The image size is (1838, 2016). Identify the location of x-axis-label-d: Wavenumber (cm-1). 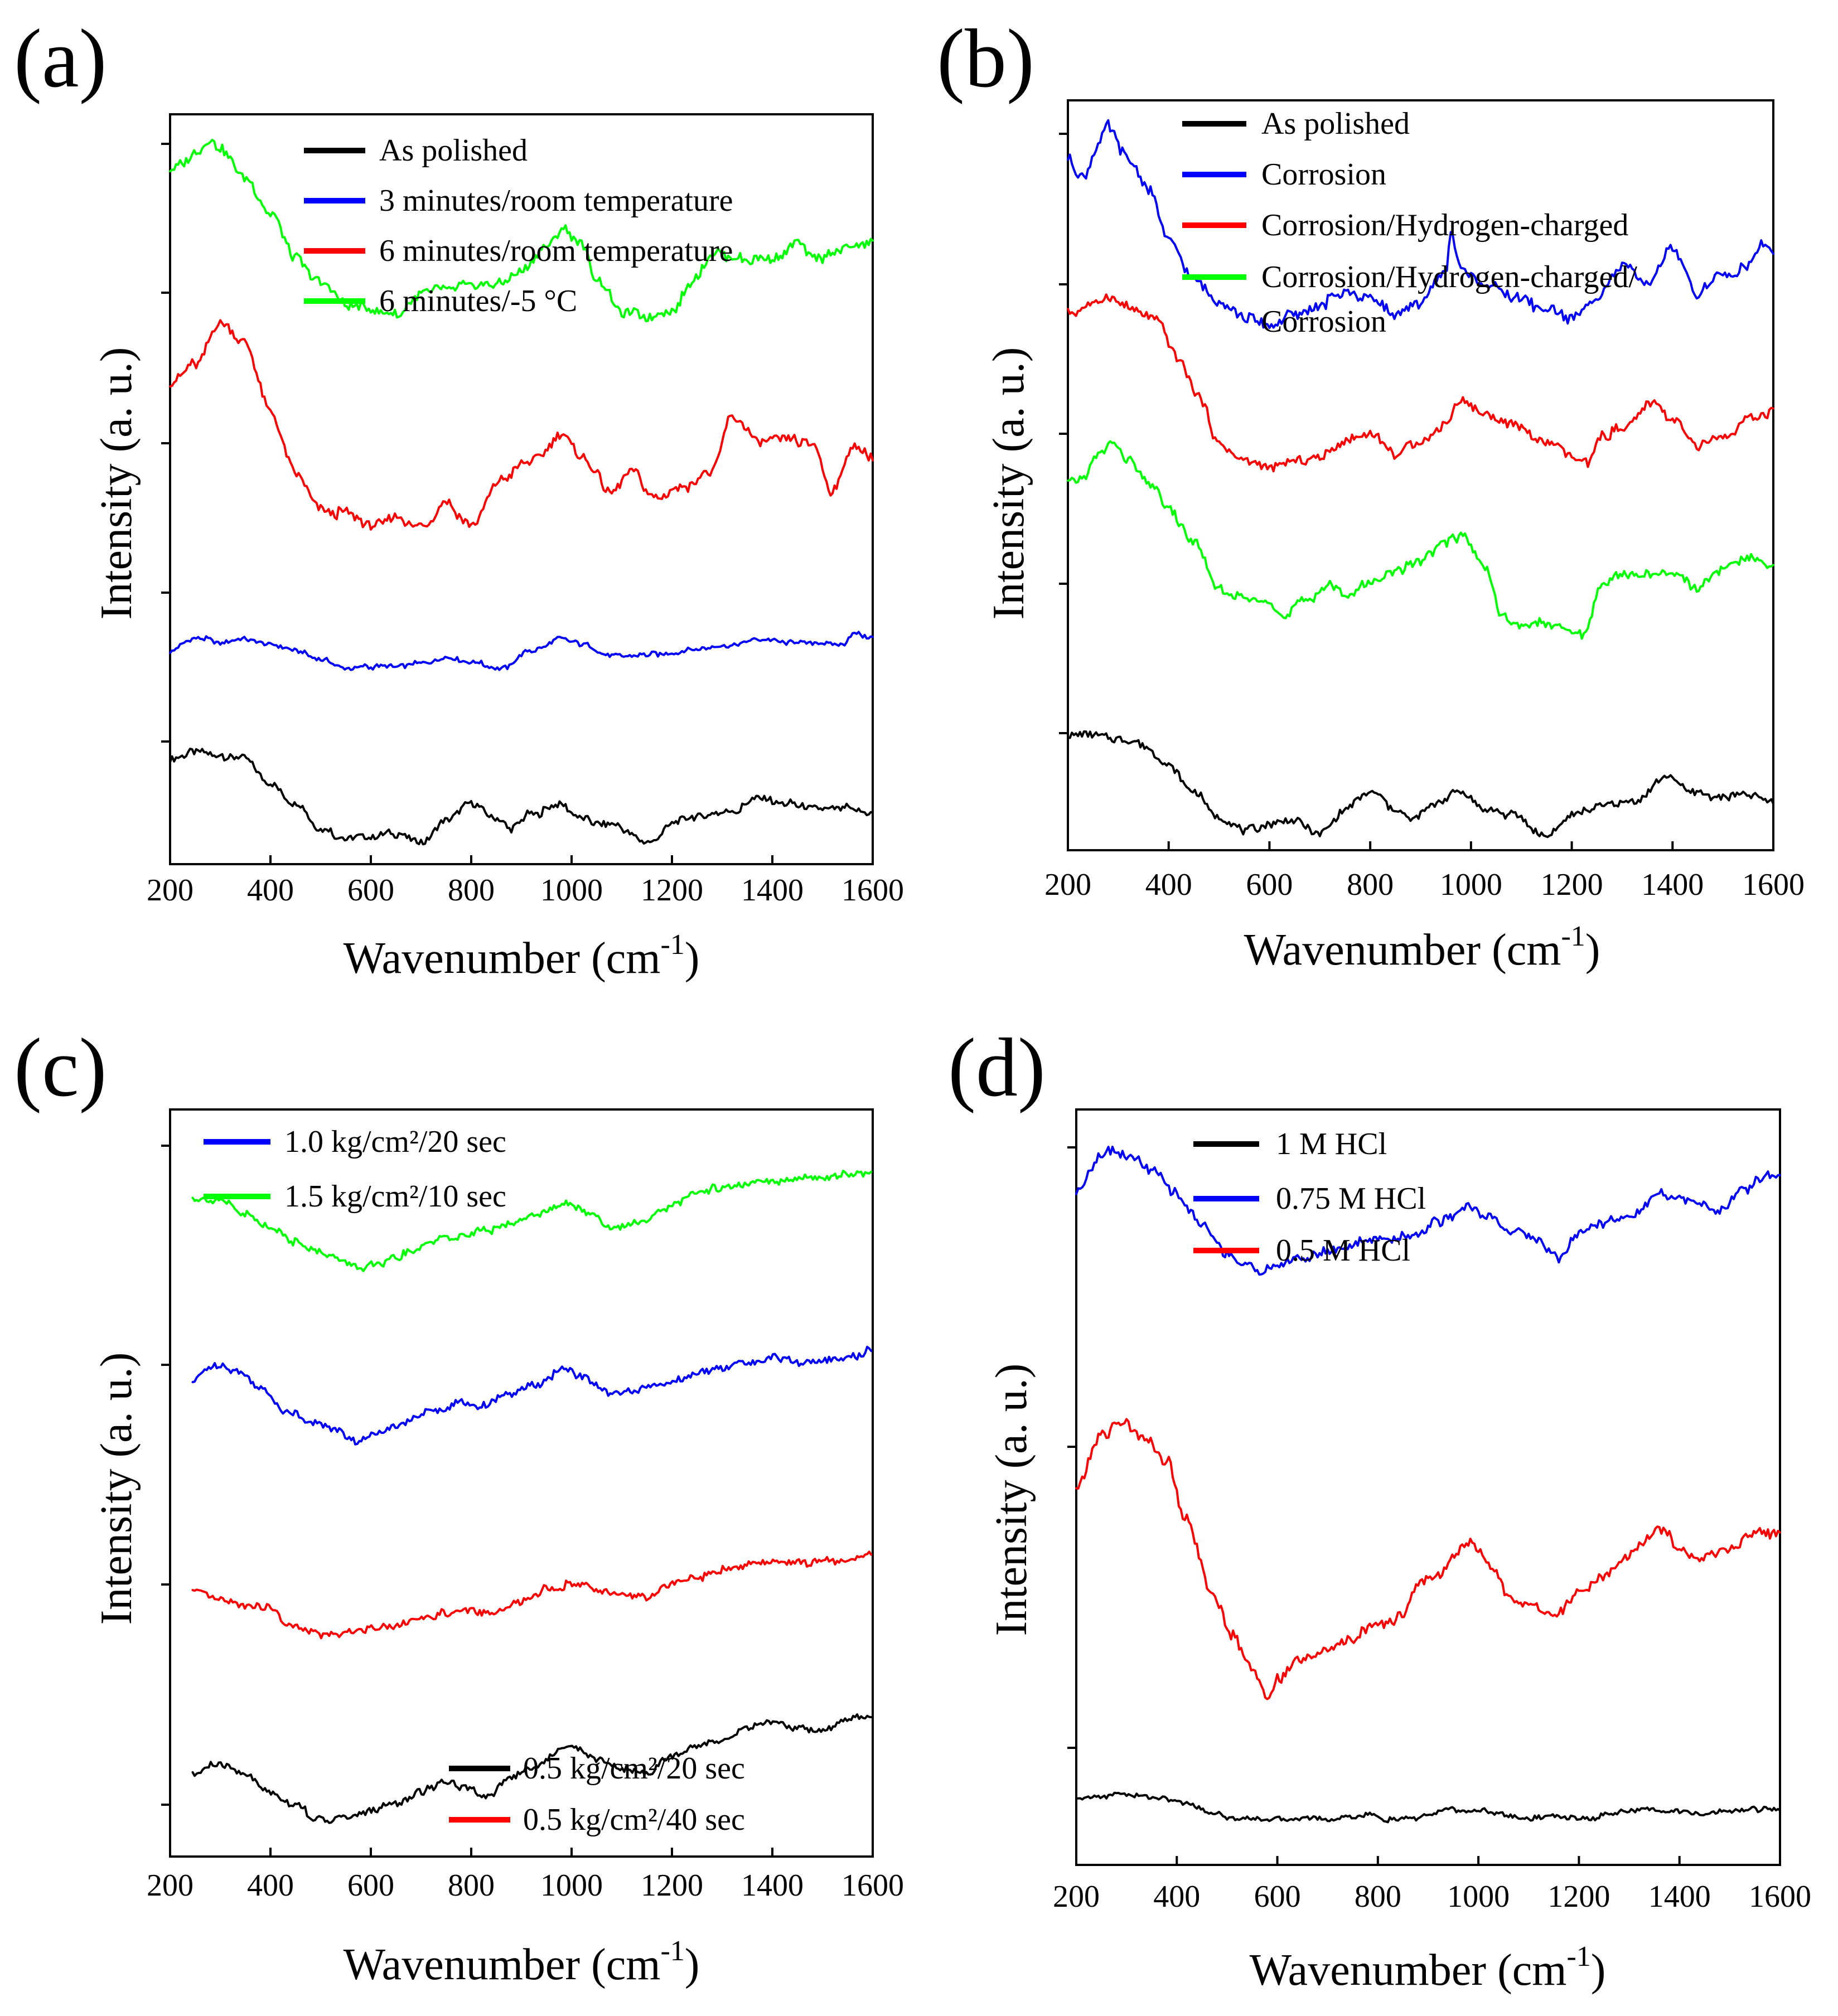
(1428, 1968).